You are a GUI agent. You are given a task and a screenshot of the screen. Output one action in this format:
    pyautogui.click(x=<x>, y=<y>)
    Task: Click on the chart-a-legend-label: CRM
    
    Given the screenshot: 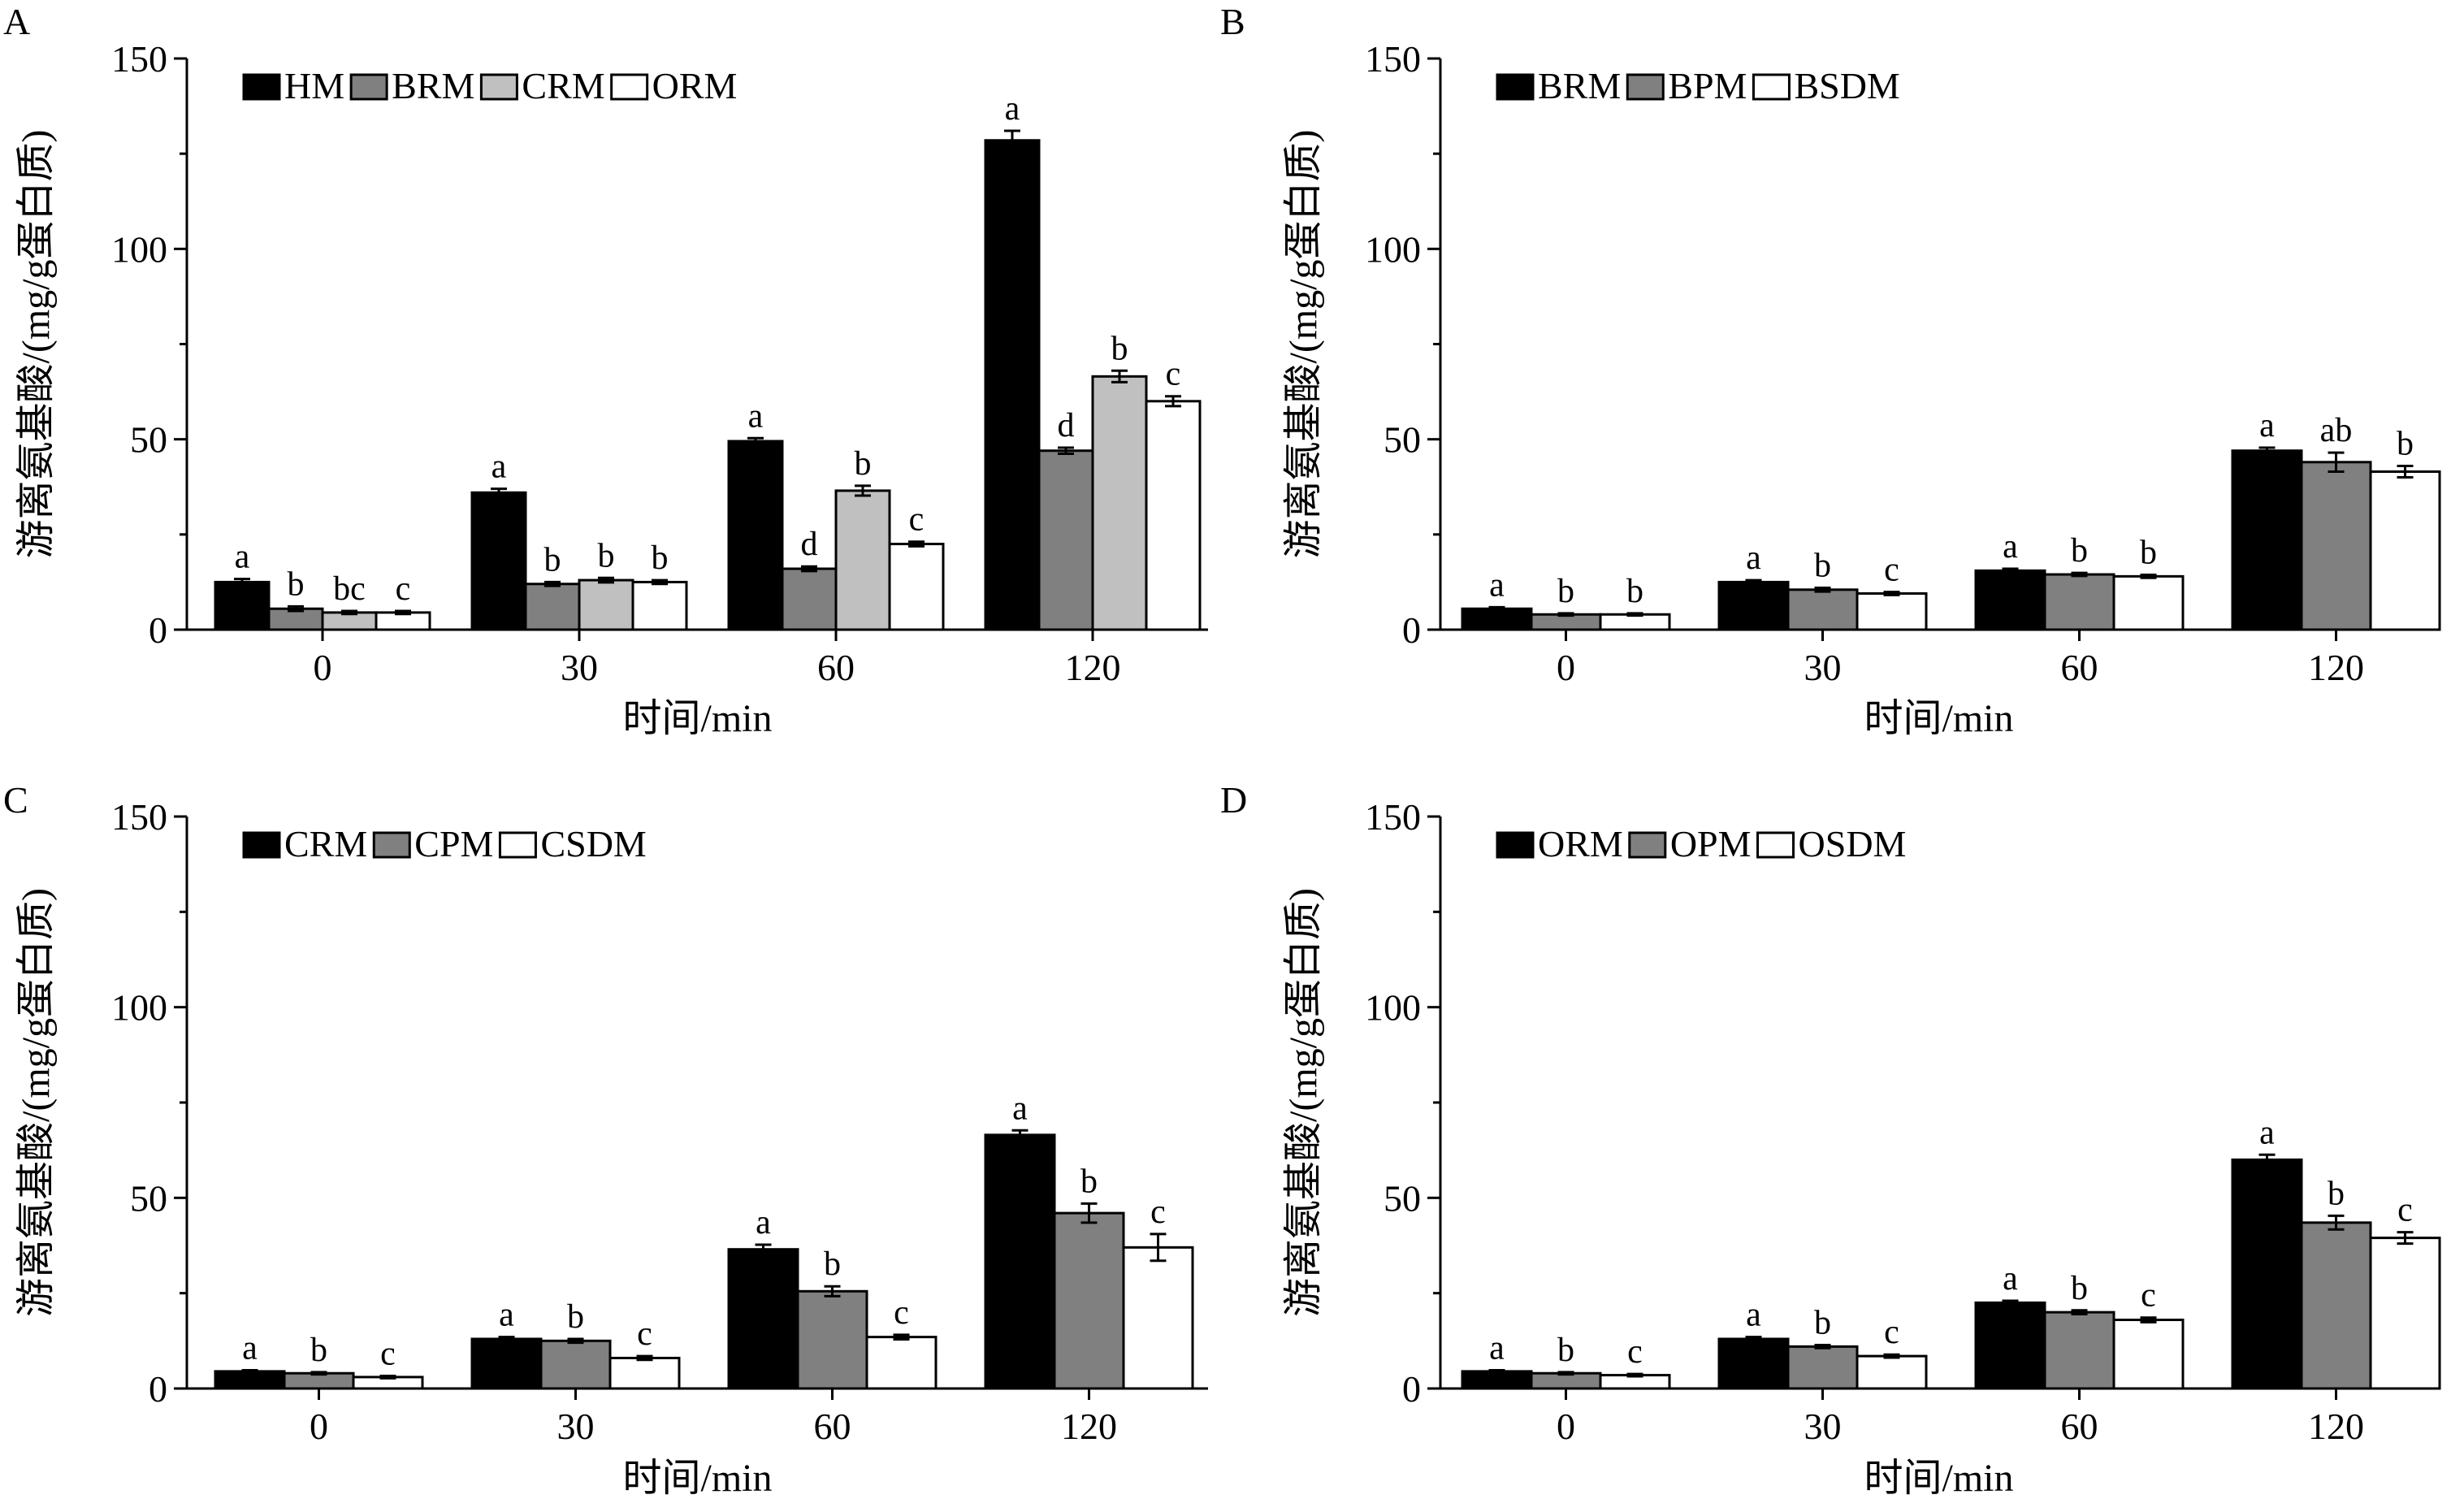 What is the action you would take?
    pyautogui.click(x=563, y=85)
    